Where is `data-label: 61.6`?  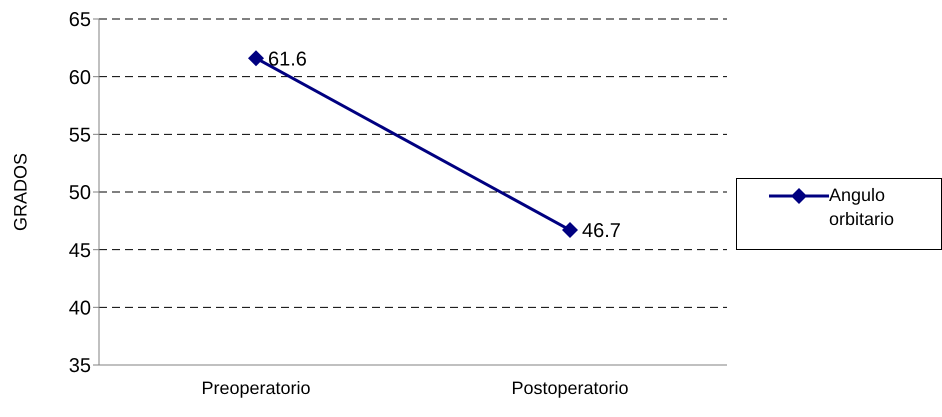 data-label: 61.6 is located at coordinates (287, 59).